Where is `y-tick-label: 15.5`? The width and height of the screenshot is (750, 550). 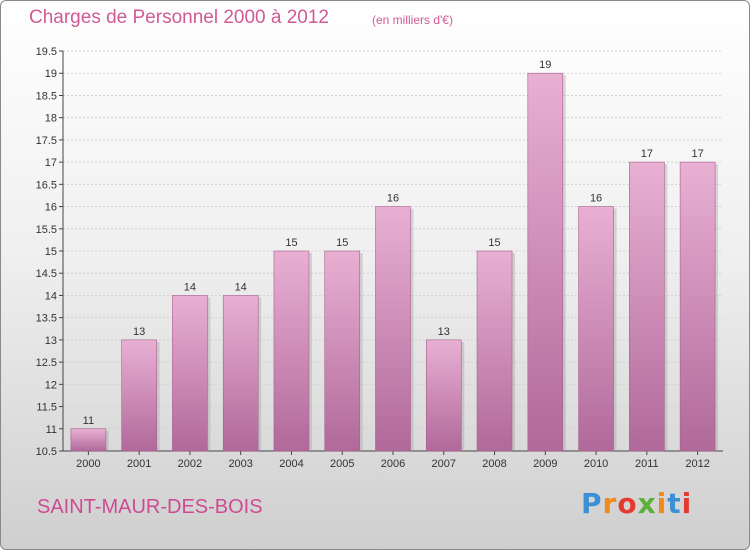
y-tick-label: 15.5 is located at coordinates (46, 230).